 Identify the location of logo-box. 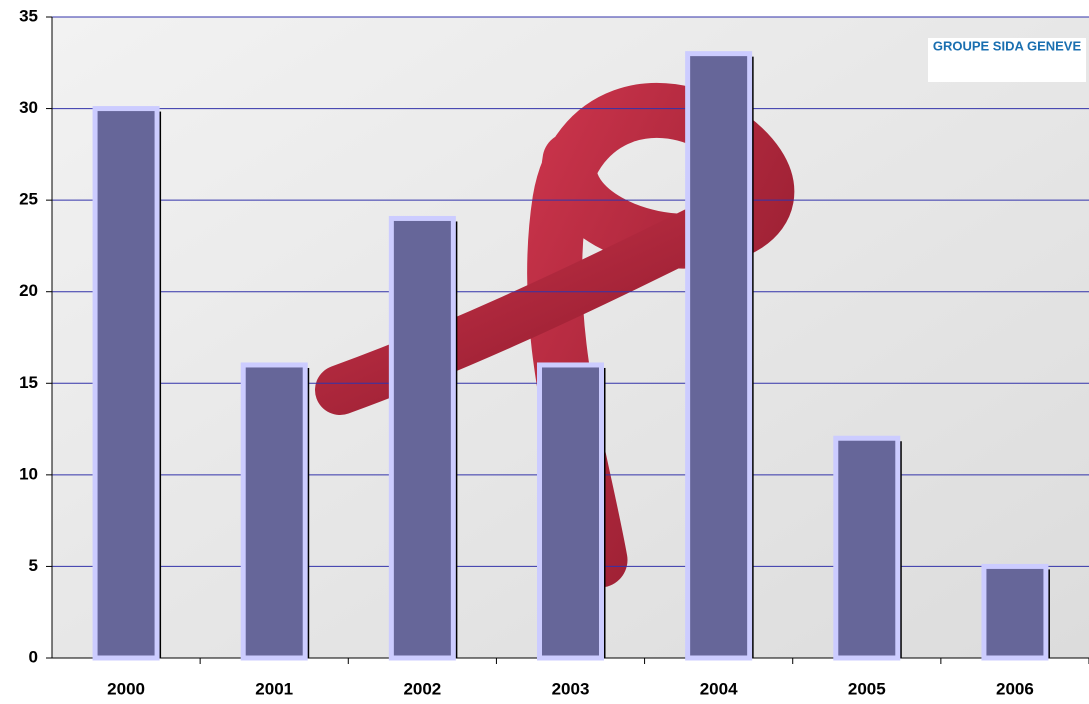
(1007, 60).